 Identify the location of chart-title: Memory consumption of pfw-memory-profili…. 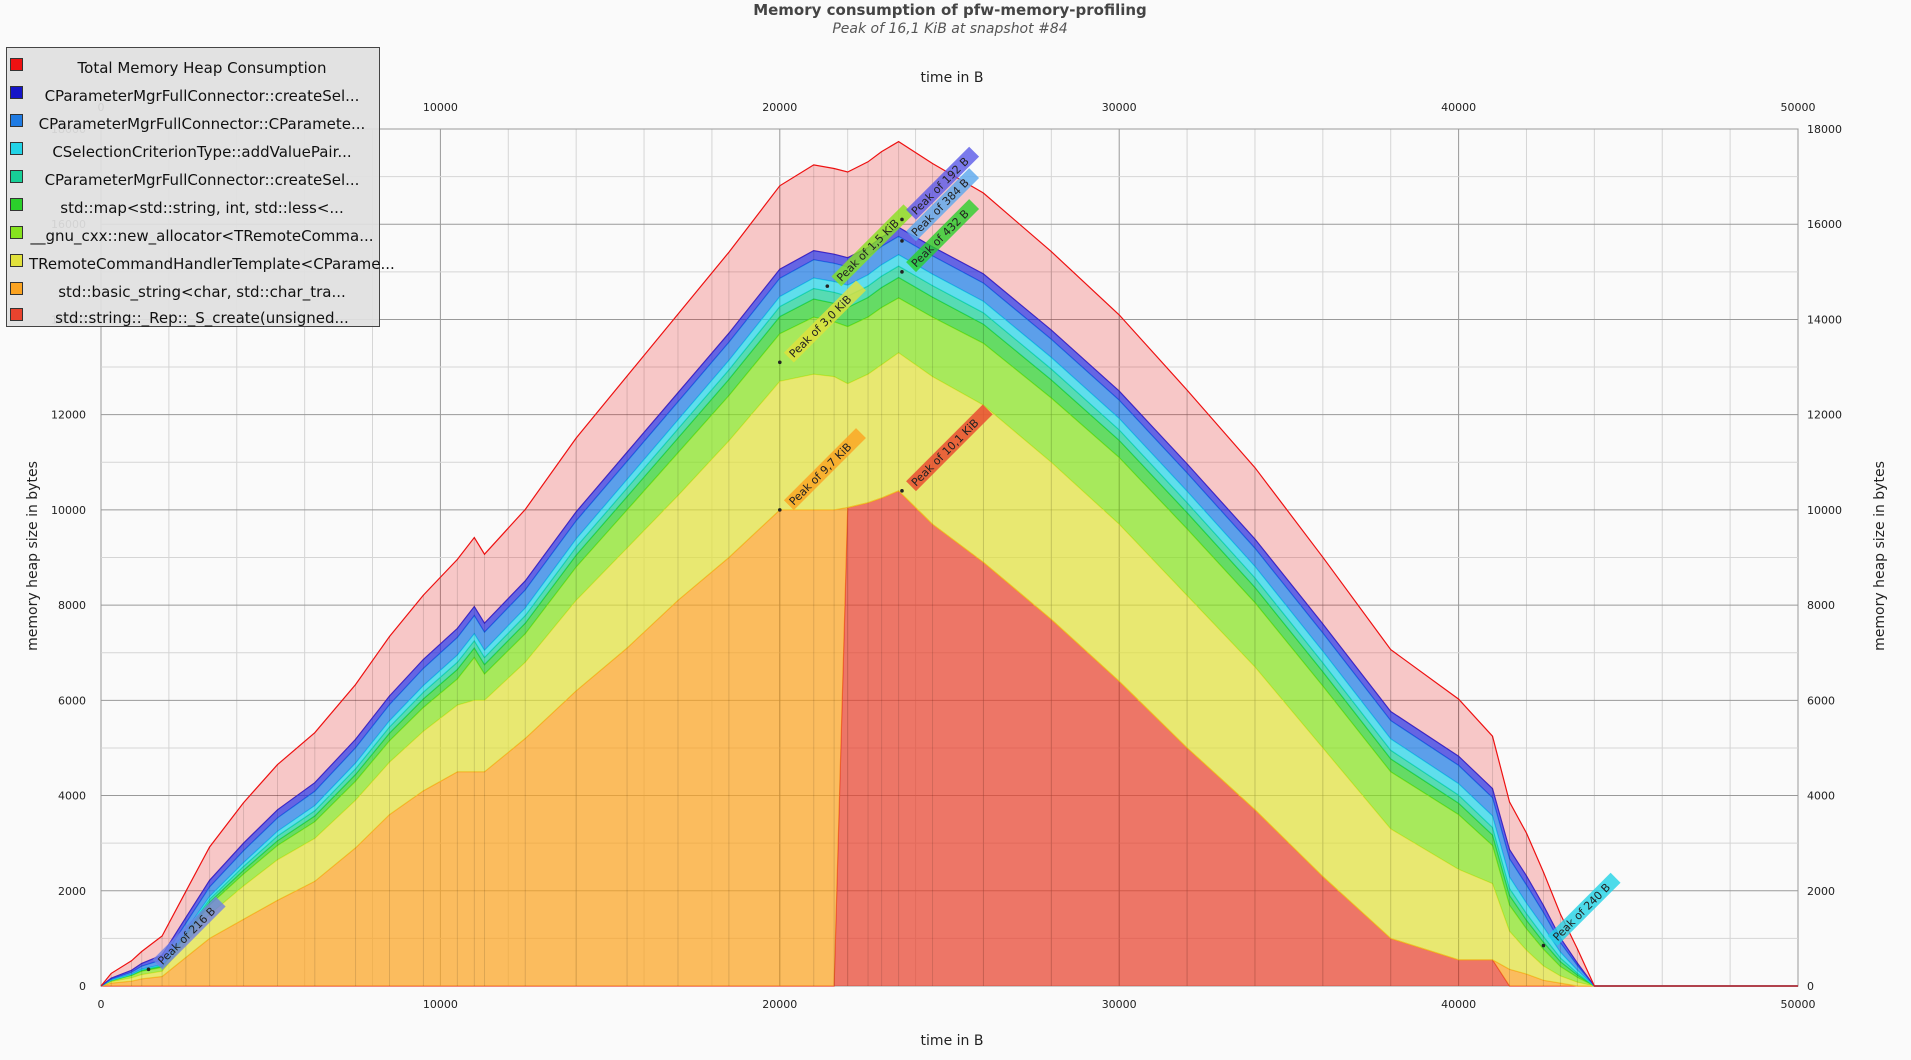
(950, 10).